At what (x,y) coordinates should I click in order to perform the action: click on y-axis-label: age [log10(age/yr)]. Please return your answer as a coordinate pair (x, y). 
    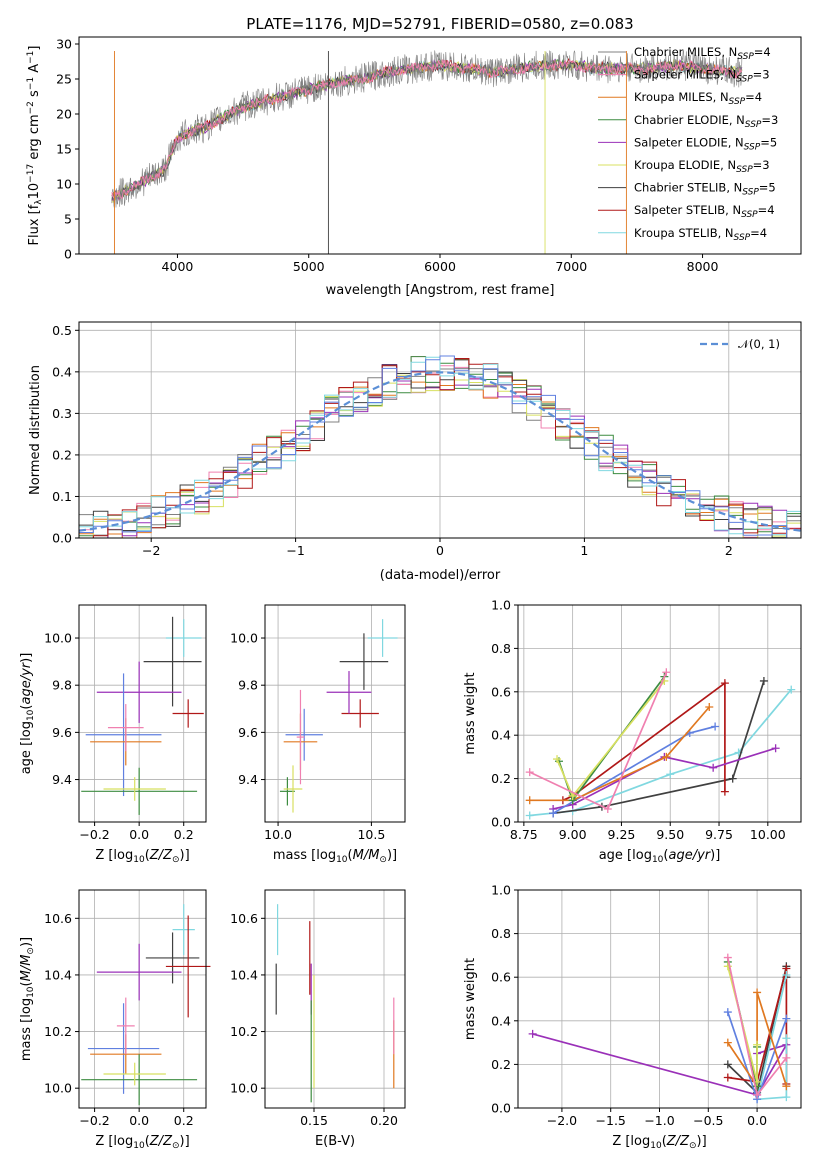
    Looking at the image, I should click on (27, 714).